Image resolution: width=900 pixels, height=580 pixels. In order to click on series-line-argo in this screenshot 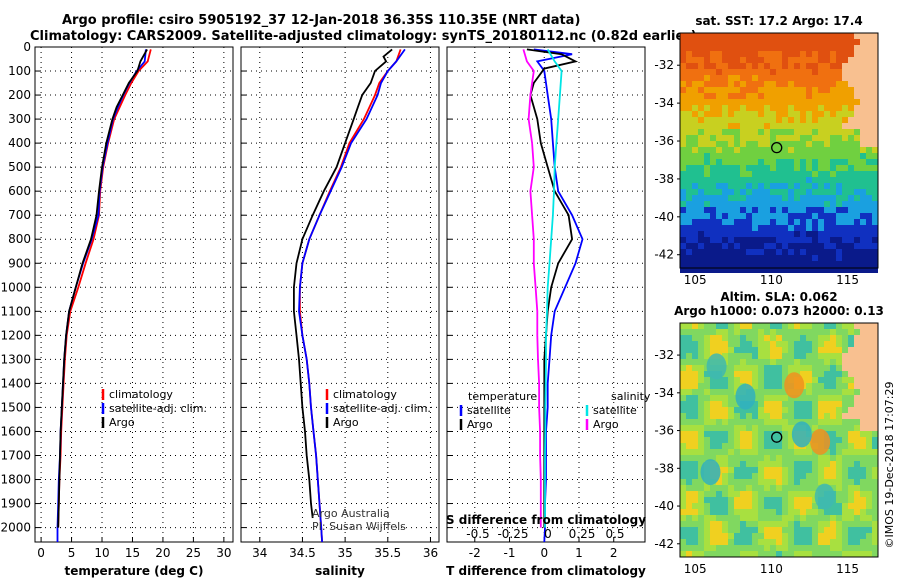, I will do `click(343, 283)`.